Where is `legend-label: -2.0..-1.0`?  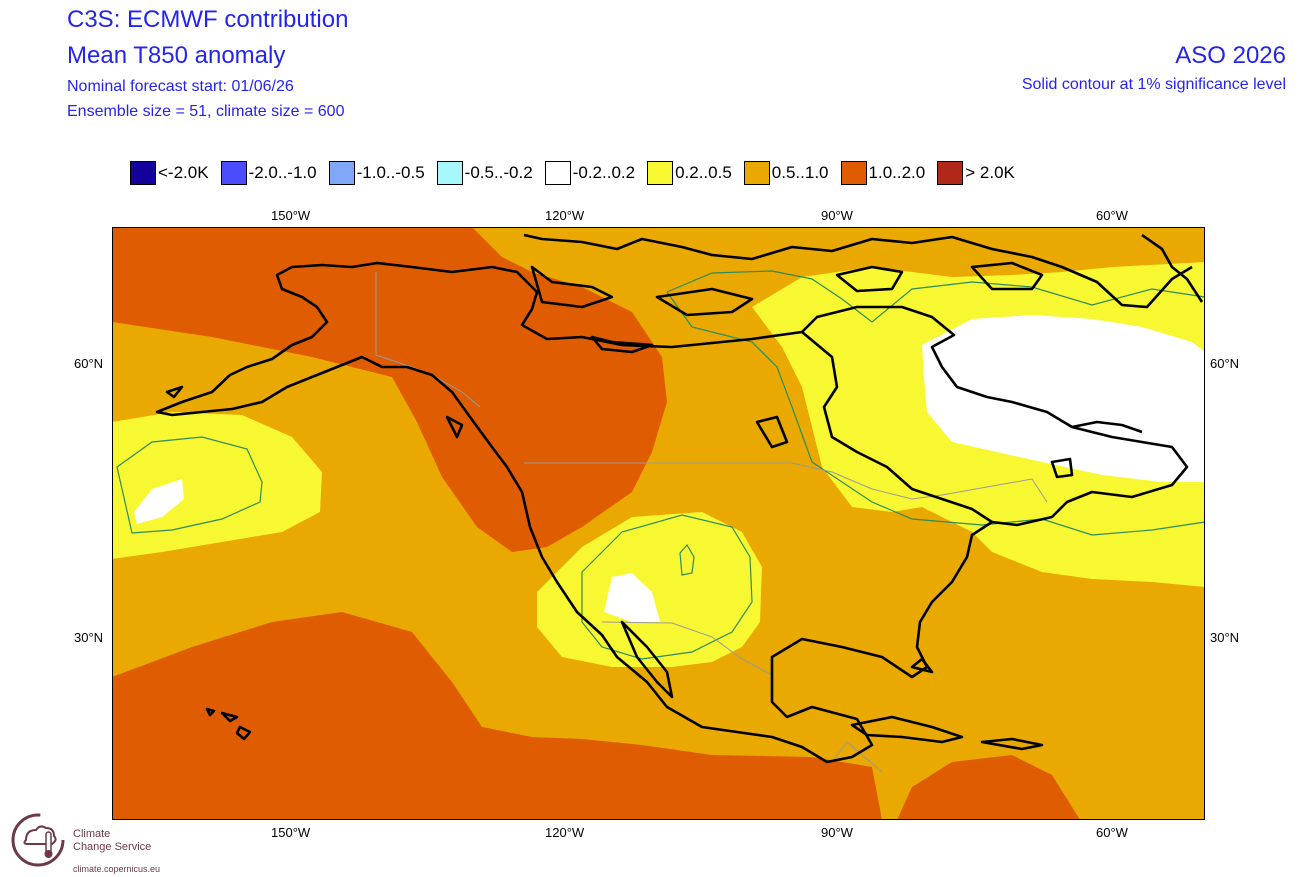
legend-label: -2.0..-1.0 is located at coordinates (282, 172).